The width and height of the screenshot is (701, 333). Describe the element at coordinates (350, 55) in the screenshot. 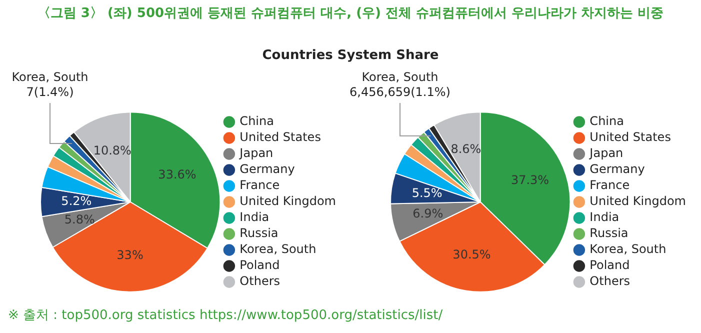

I see `chart-subtitle: Countries System Share` at that location.